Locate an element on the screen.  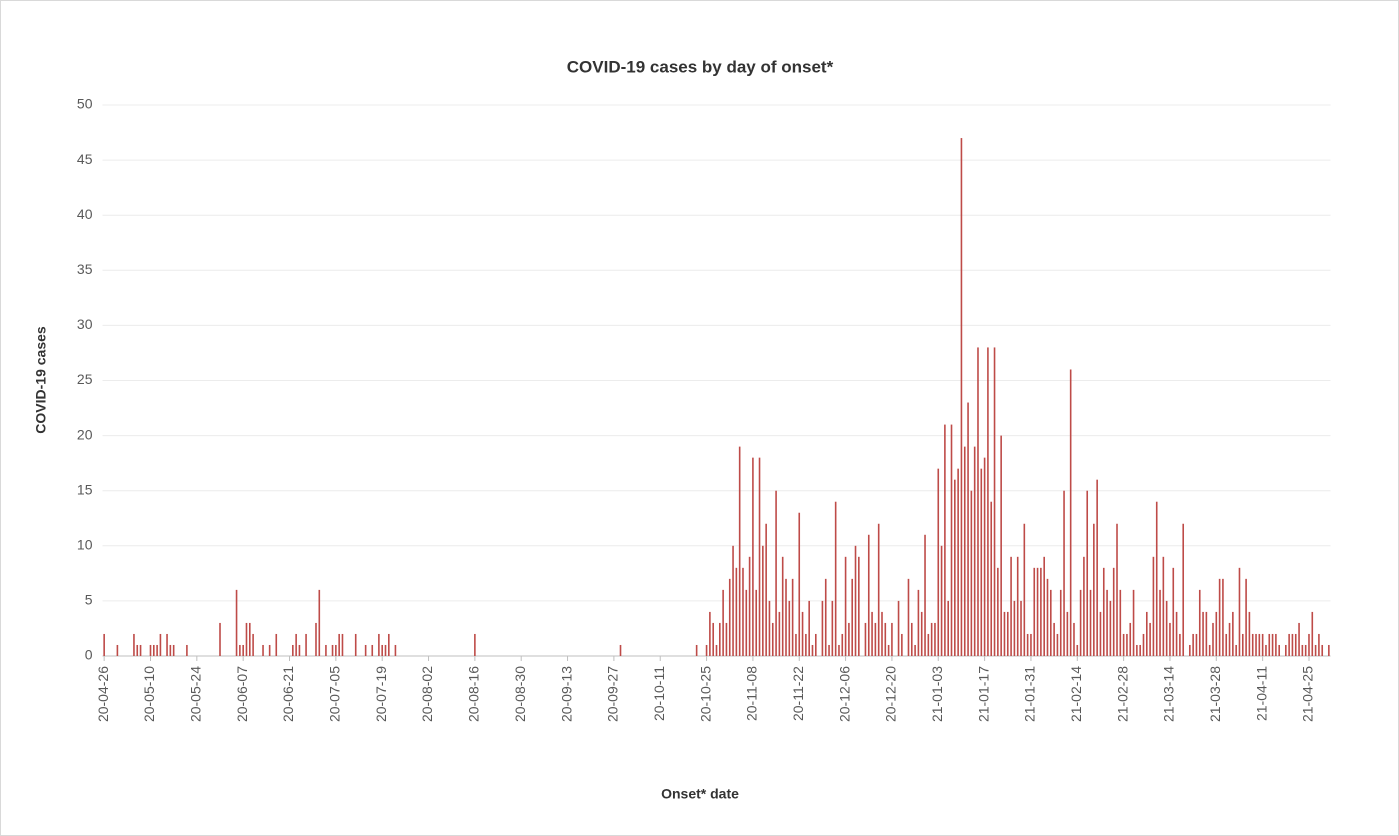
y-tick-label: 35 is located at coordinates (85, 269).